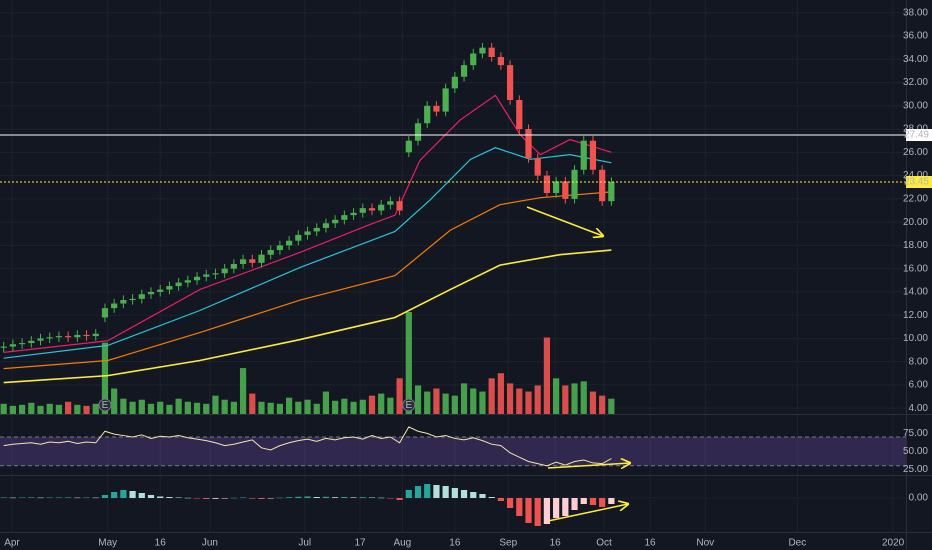 Image resolution: width=932 pixels, height=550 pixels. Describe the element at coordinates (915, 222) in the screenshot. I see `y-tick-label: 20.00` at that location.